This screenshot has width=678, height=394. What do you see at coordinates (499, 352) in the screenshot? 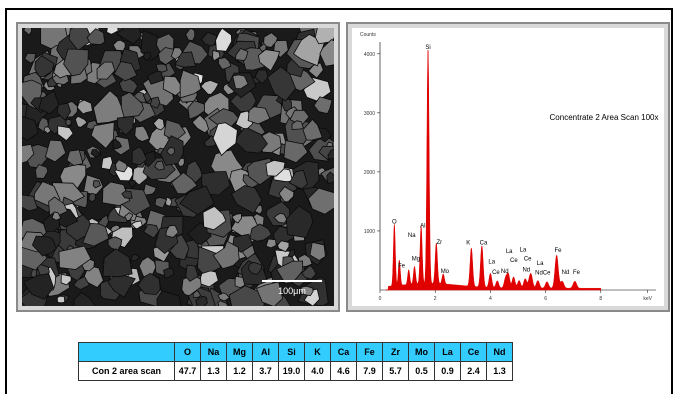
I see `table-header-cell: Nd` at bounding box center [499, 352].